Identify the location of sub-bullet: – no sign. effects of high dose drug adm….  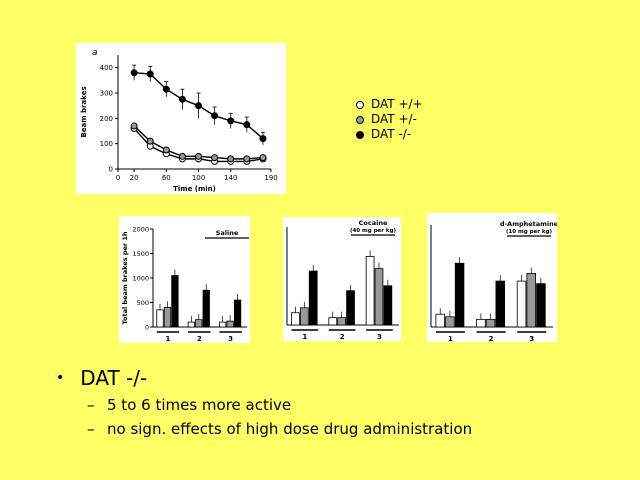
(279, 429).